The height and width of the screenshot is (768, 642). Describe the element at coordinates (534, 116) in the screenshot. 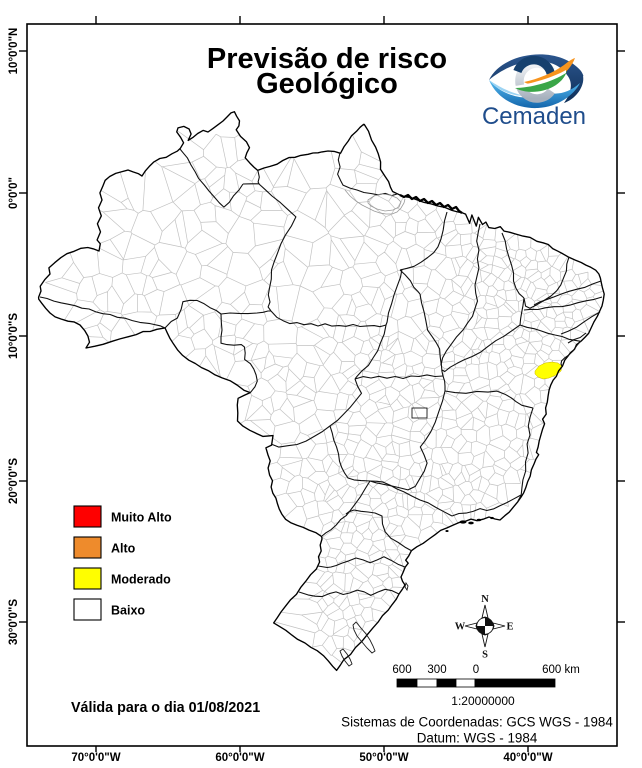

I see `svg-text: Cemaden` at that location.